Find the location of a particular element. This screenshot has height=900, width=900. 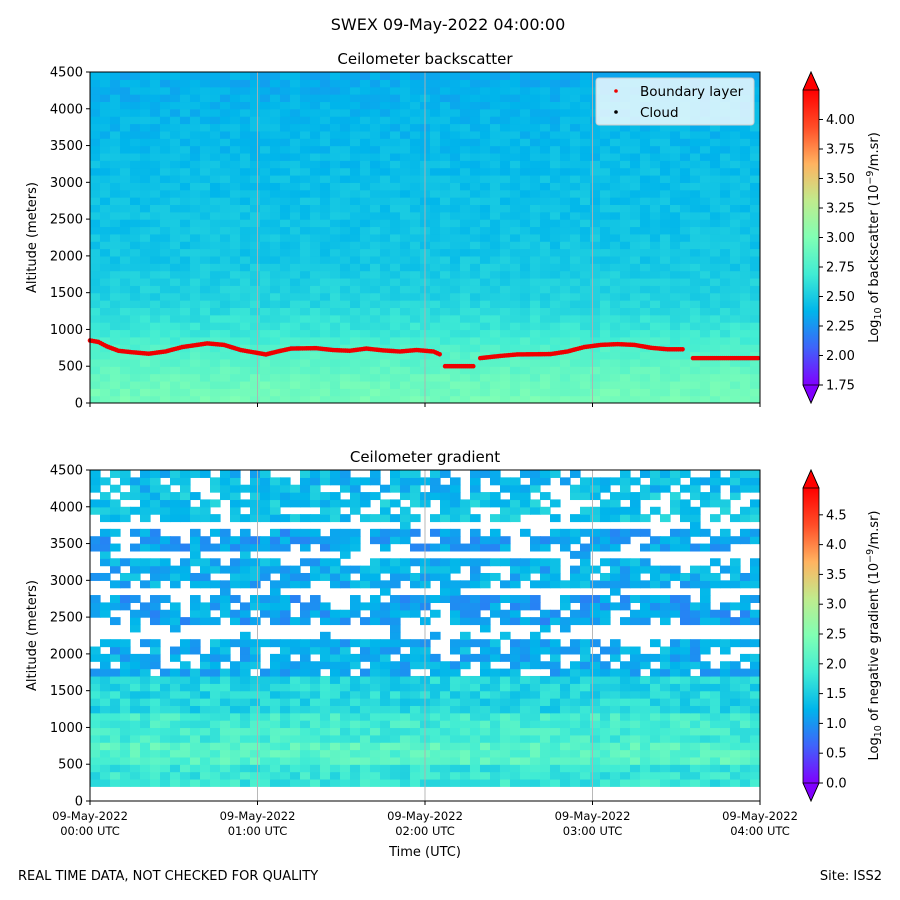

colorbar-tick-label: 3.75 is located at coordinates (840, 150).